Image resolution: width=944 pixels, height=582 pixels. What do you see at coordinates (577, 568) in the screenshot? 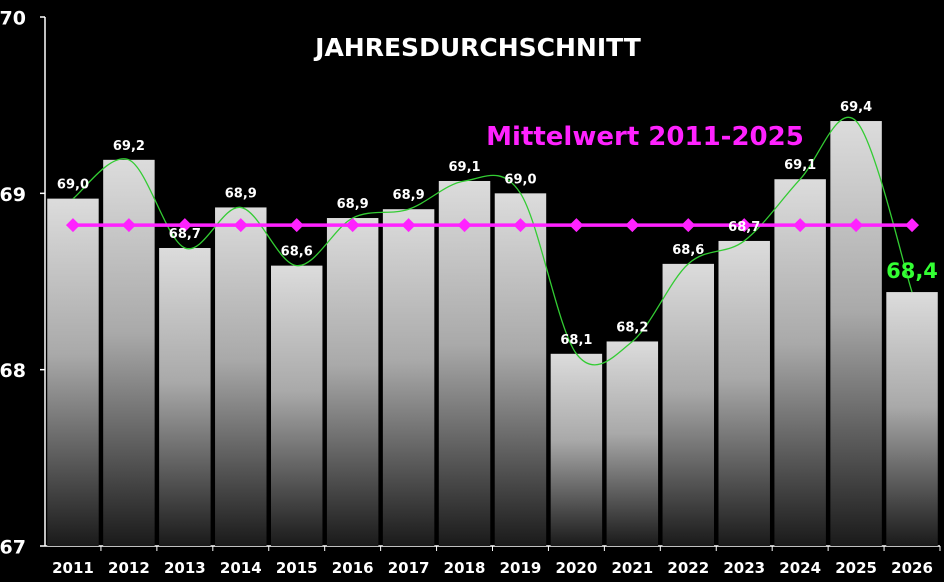
I see `x-tick-label: 2020` at bounding box center [577, 568].